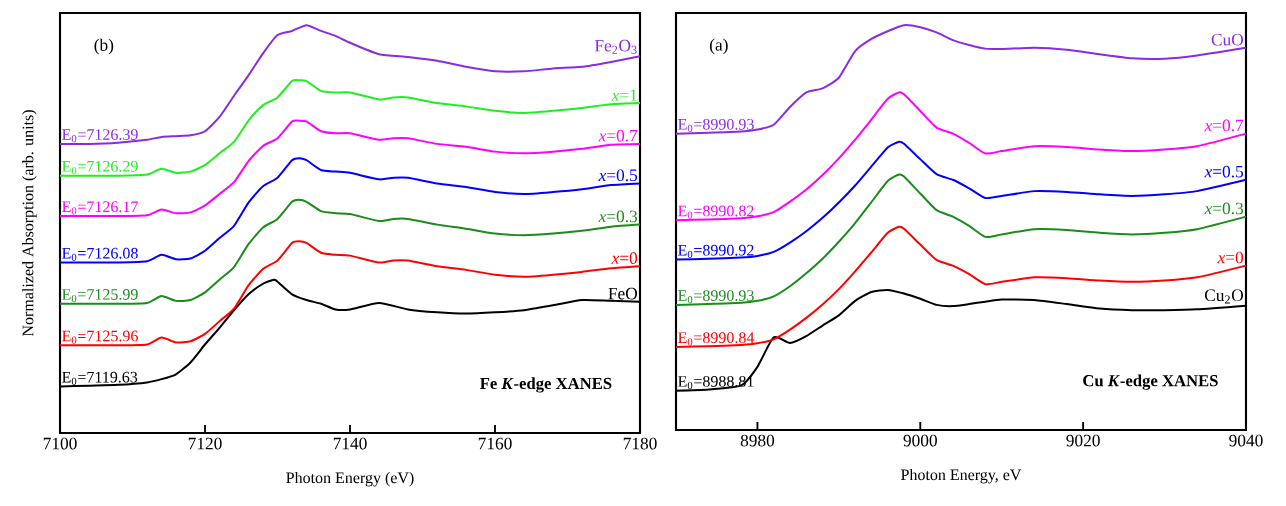 Image resolution: width=1286 pixels, height=506 pixels. Describe the element at coordinates (1246, 440) in the screenshot. I see `x-tick-label: 9040` at that location.